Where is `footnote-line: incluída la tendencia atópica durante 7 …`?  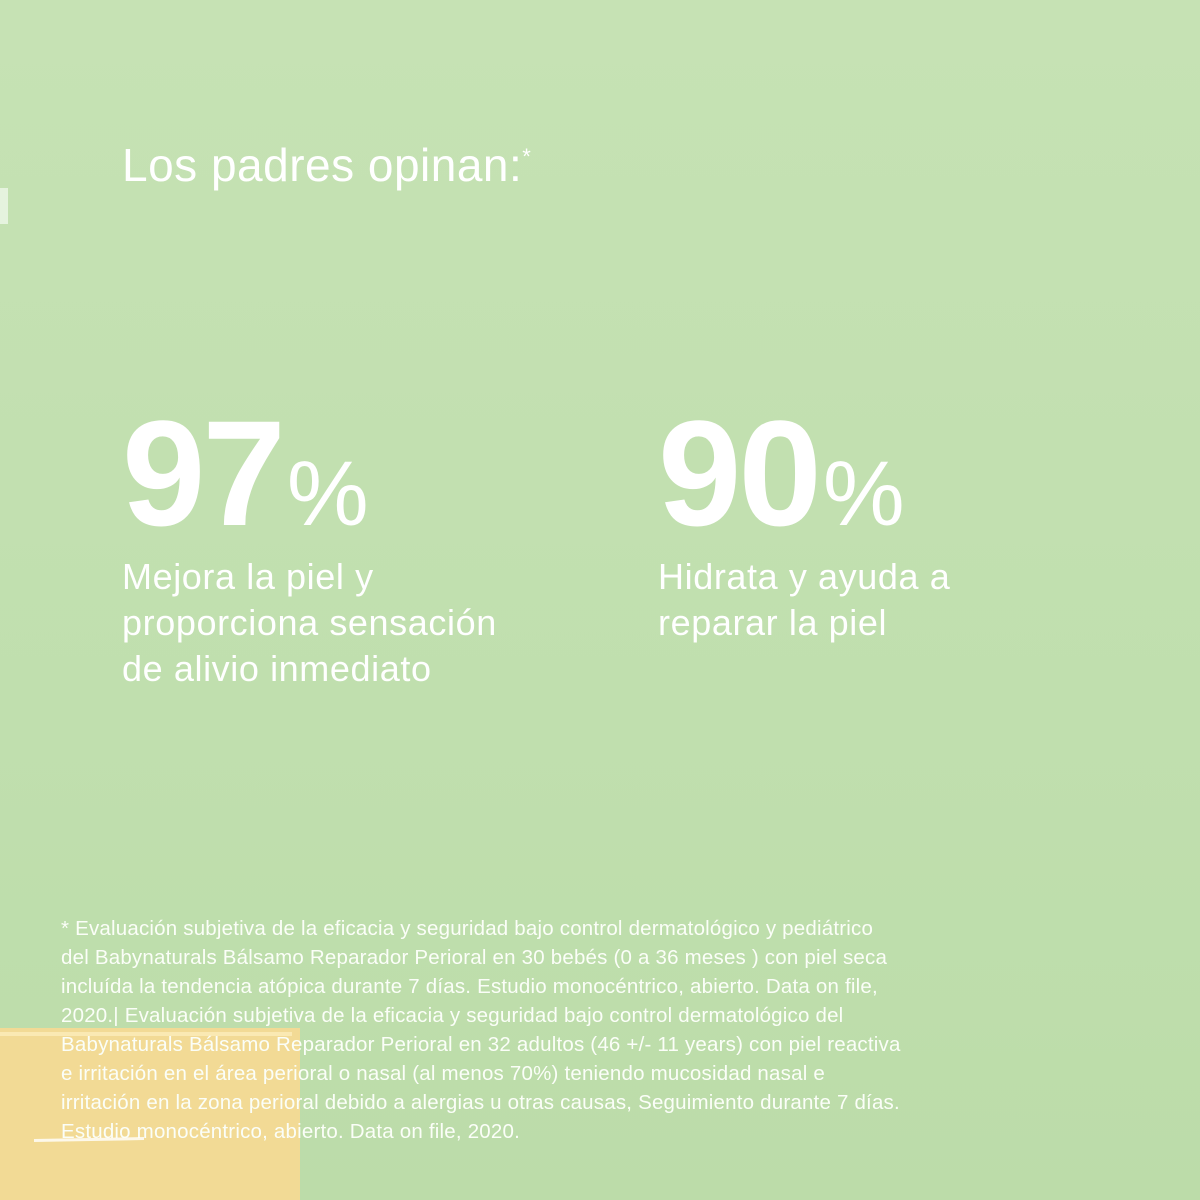
footnote-line: incluída la tendencia atópica durante 7 … is located at coordinates (469, 986).